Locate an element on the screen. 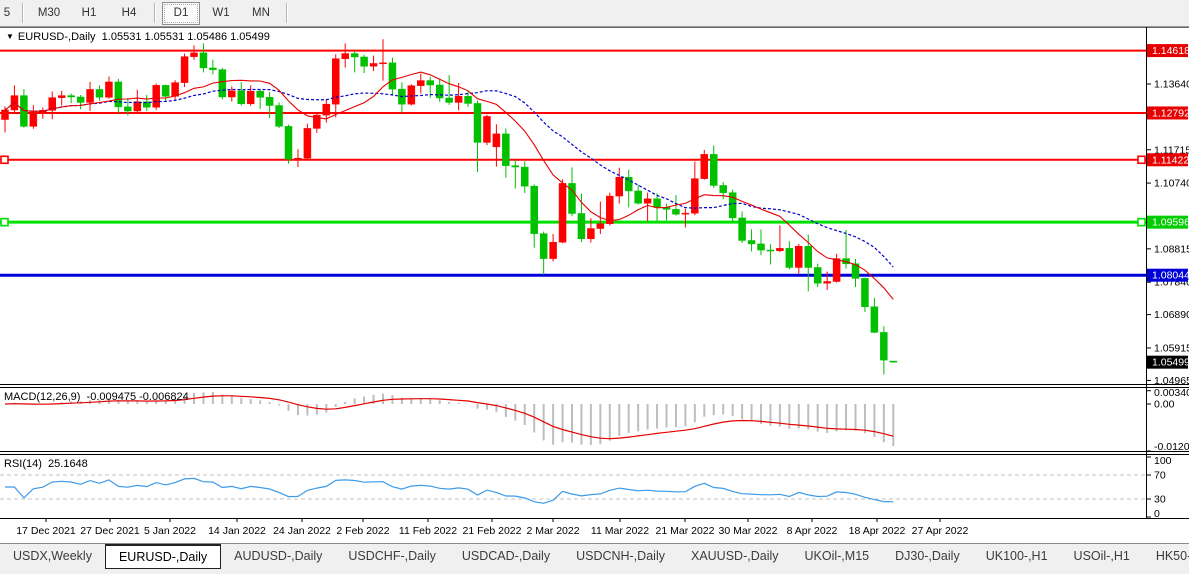 The image size is (1189, 574). chart-tab-audusd-daily: AUDUSD-,Daily is located at coordinates (278, 555).